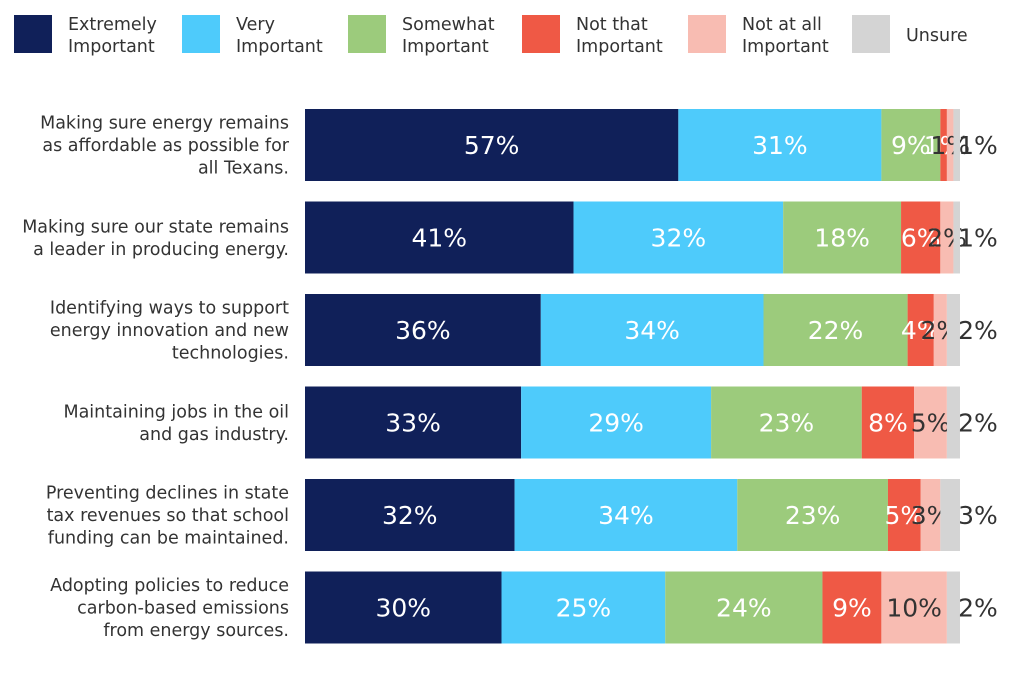 Image resolution: width=1024 pixels, height=679 pixels. I want to click on data-label: 31%, so click(780, 145).